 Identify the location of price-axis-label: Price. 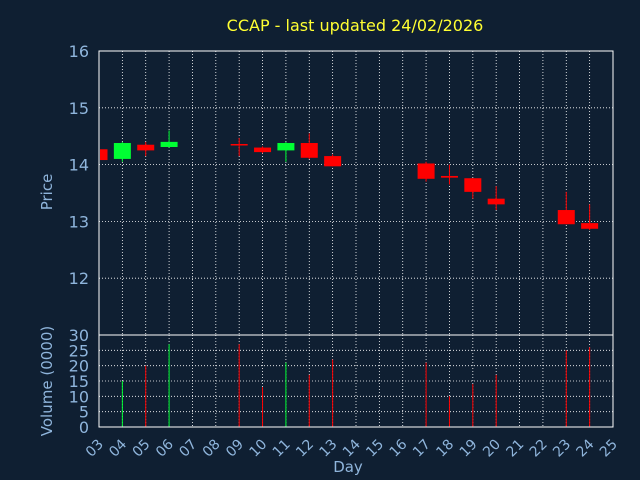
(47, 192).